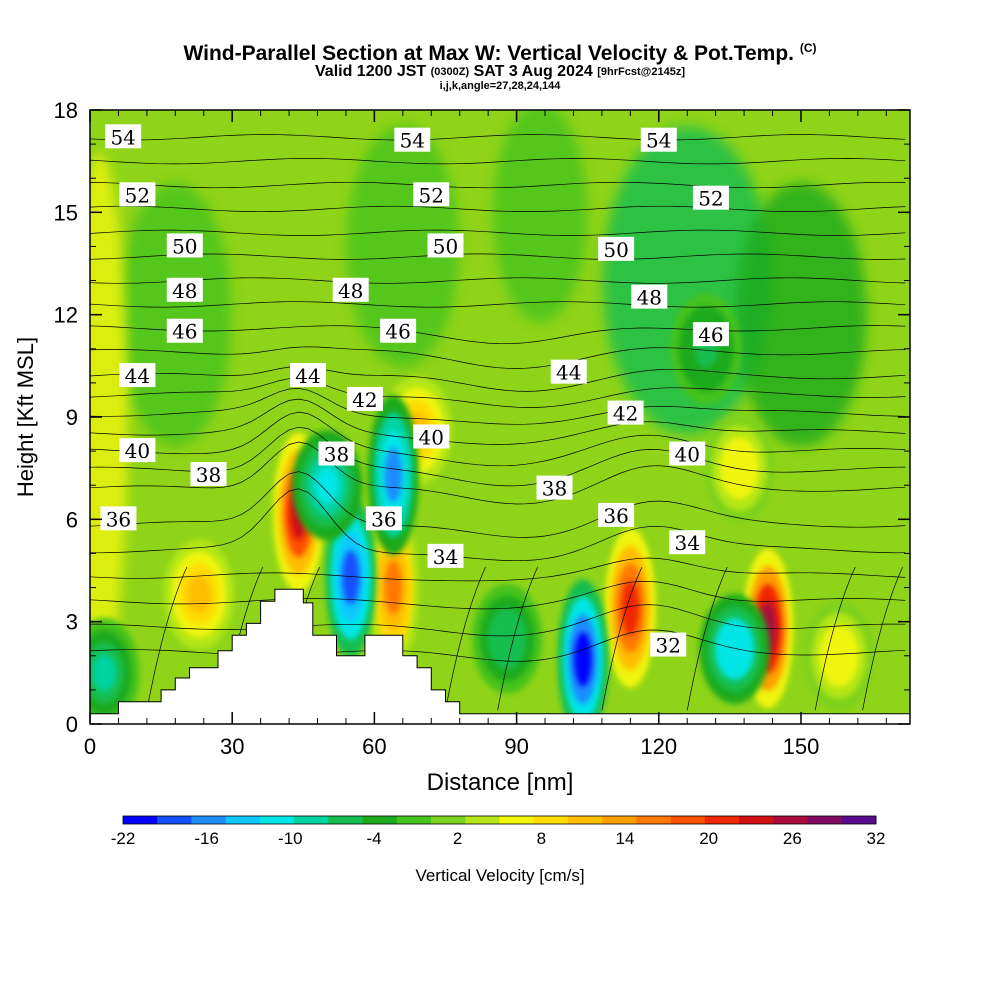 Image resolution: width=1000 pixels, height=1000 pixels. What do you see at coordinates (373, 838) in the screenshot?
I see `colorbar-tick-label: -4` at bounding box center [373, 838].